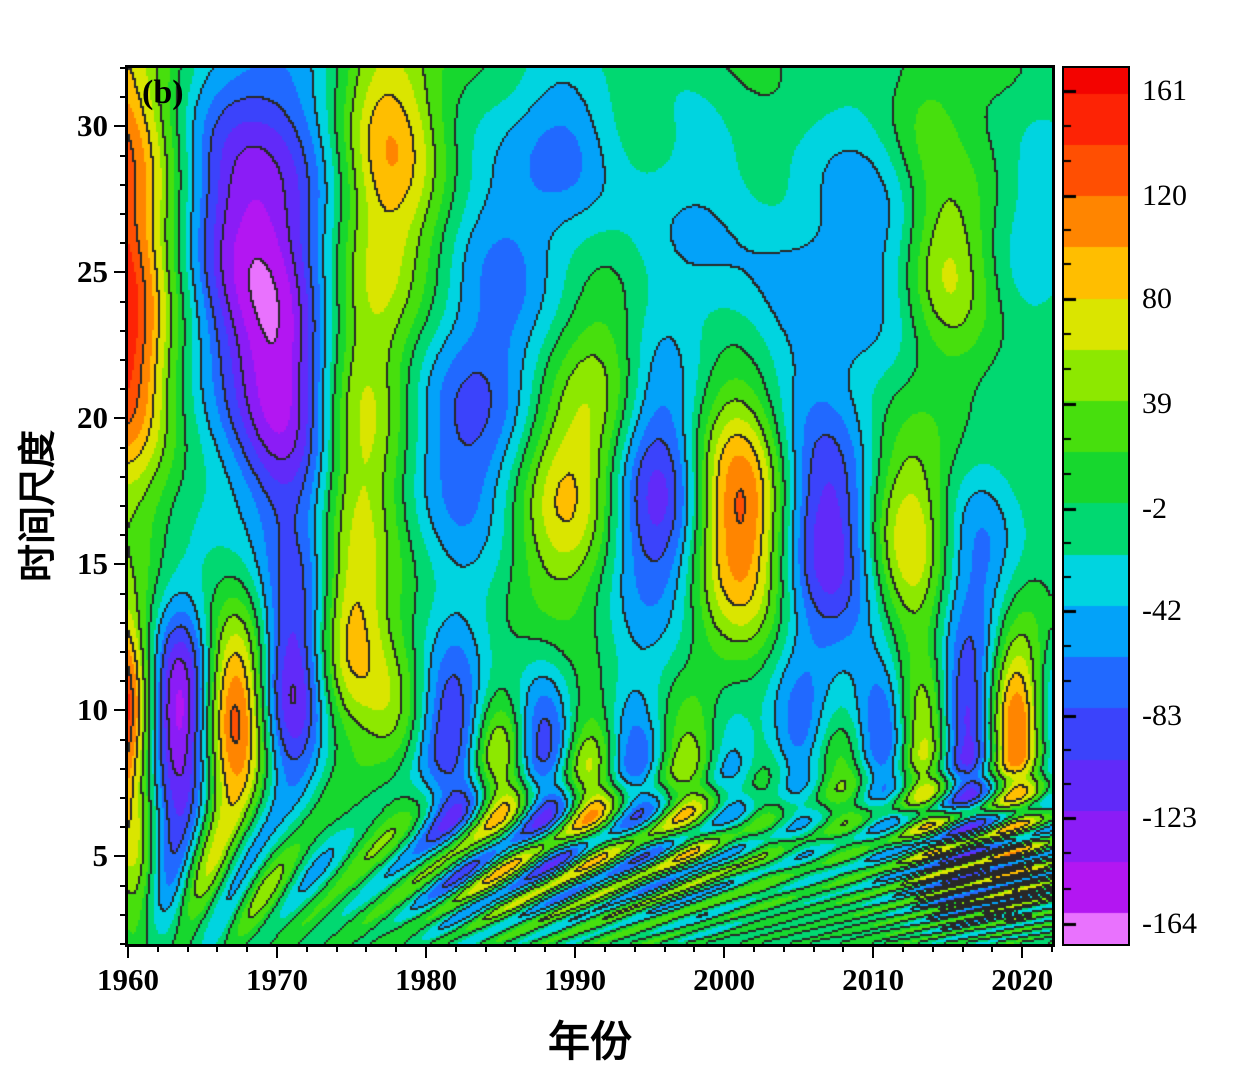 The image size is (1236, 1087). What do you see at coordinates (1169, 923) in the screenshot?
I see `colorbar-tick-label: -164` at bounding box center [1169, 923].